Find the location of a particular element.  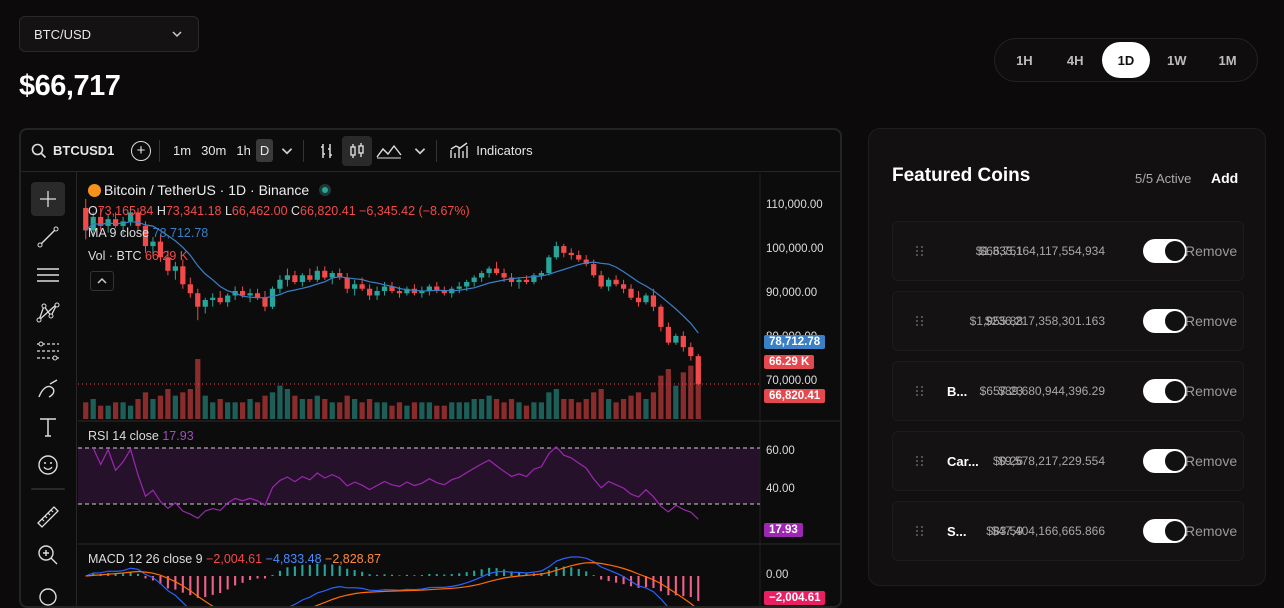

coin-row: S... $83.59 $47,404,166,665.866 Remove is located at coordinates (1068, 531).